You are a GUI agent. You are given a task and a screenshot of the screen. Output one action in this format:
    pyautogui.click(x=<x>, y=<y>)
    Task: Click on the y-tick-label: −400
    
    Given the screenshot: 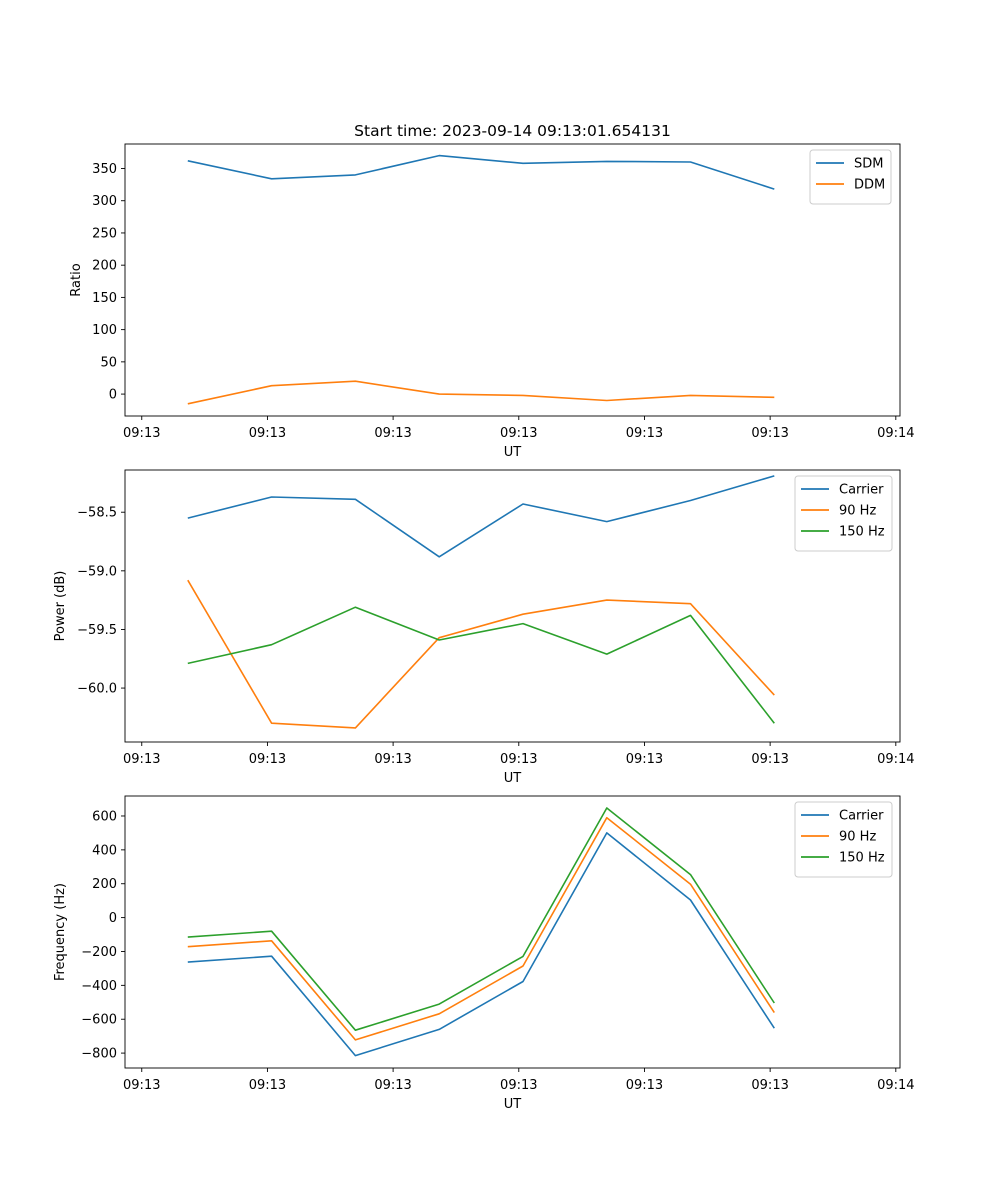 What is the action you would take?
    pyautogui.click(x=99, y=986)
    